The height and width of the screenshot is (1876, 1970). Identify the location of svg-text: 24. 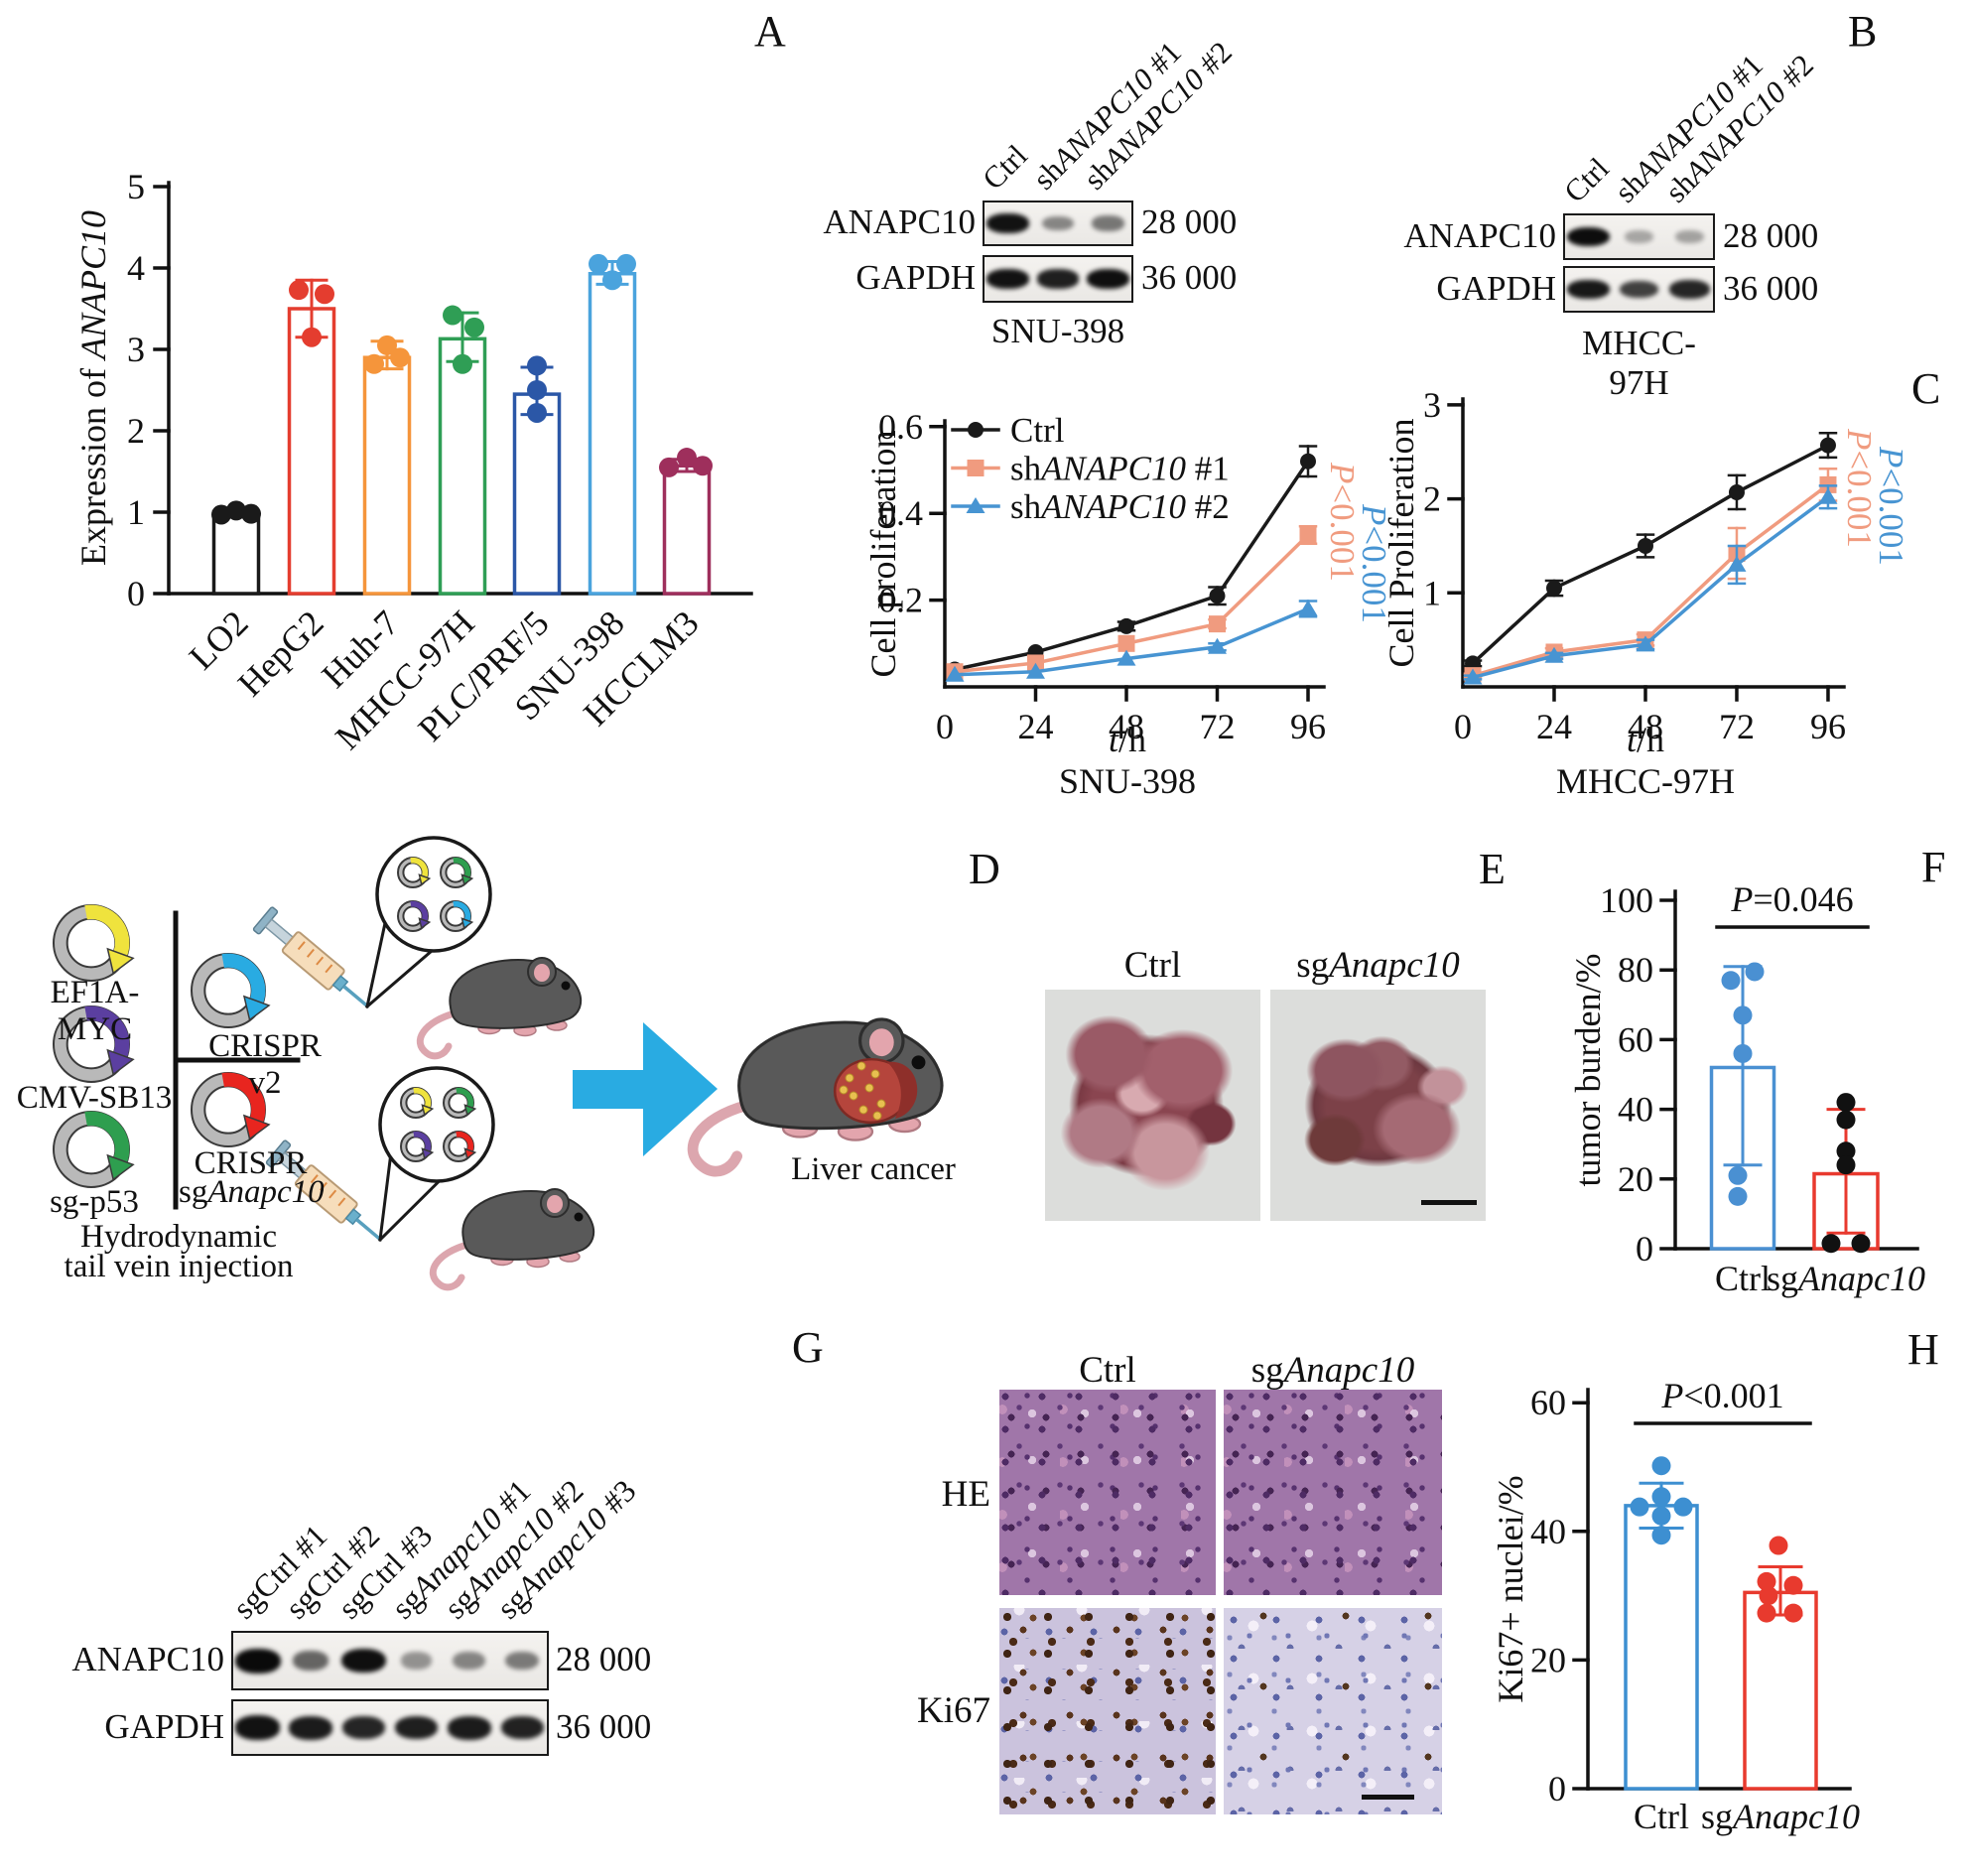
(1554, 726).